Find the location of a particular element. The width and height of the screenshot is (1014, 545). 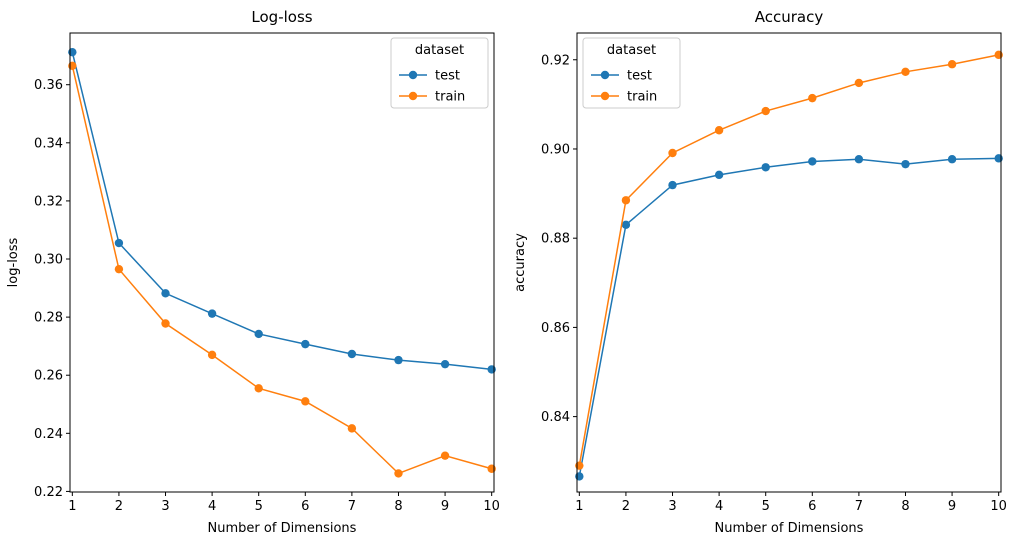

y-axis-label: log-loss is located at coordinates (13, 262).